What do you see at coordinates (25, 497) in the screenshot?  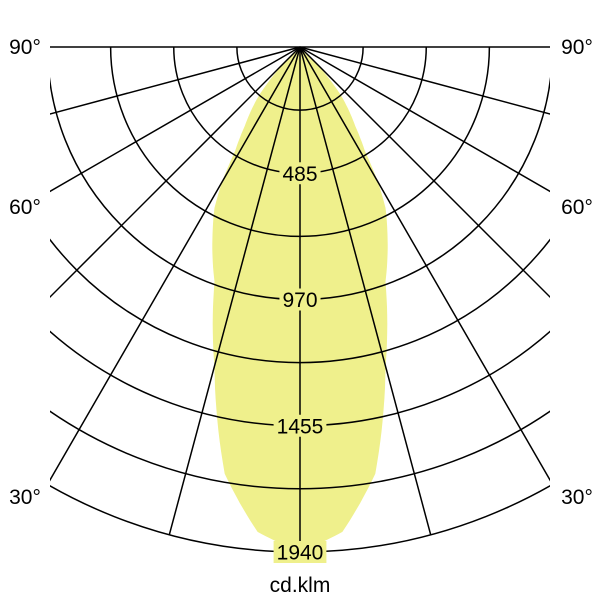 I see `angle-label-left: 30°` at bounding box center [25, 497].